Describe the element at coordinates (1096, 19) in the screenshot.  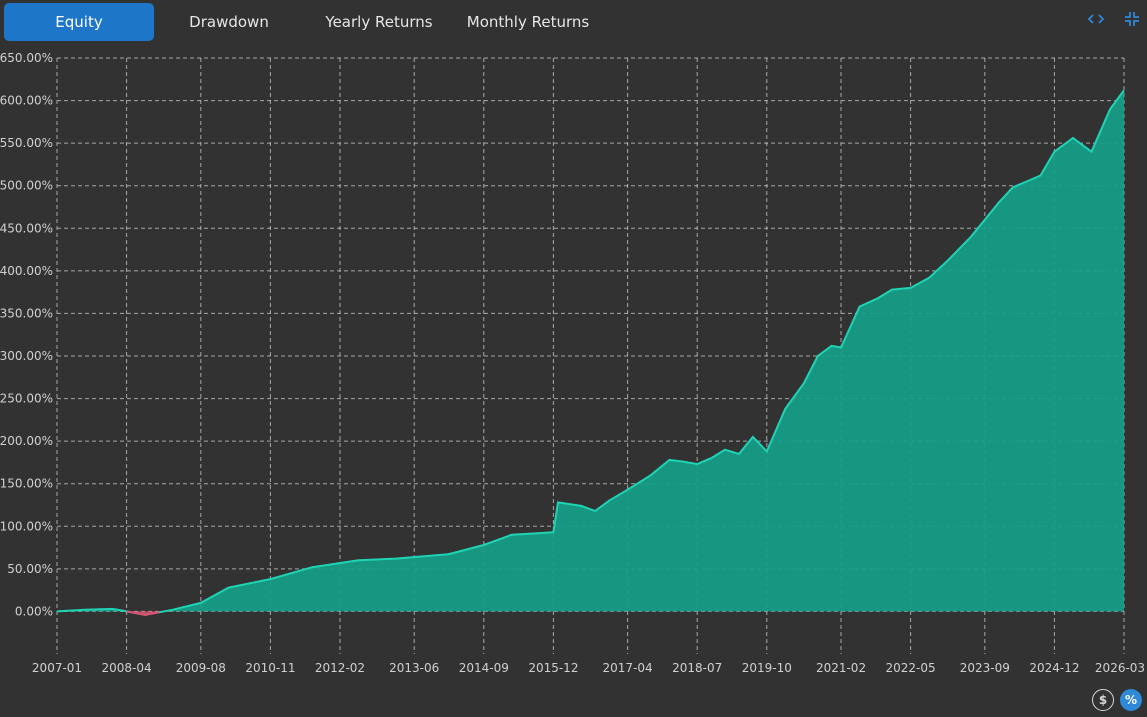
I see `code-brackets-icon` at that location.